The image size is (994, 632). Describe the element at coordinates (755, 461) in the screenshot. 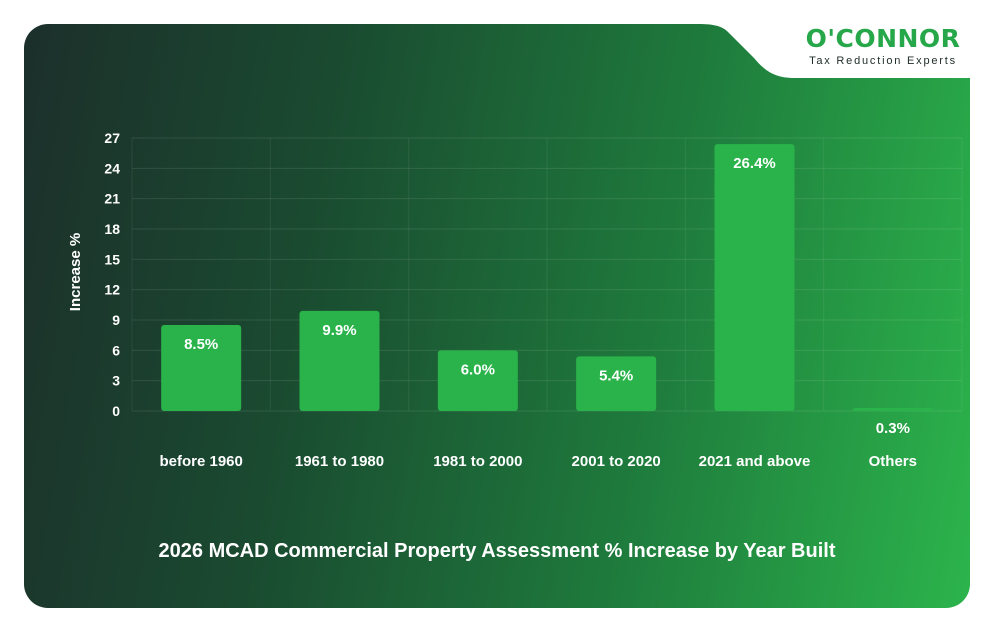

I see `x-tick-label: 2021 and above` at that location.